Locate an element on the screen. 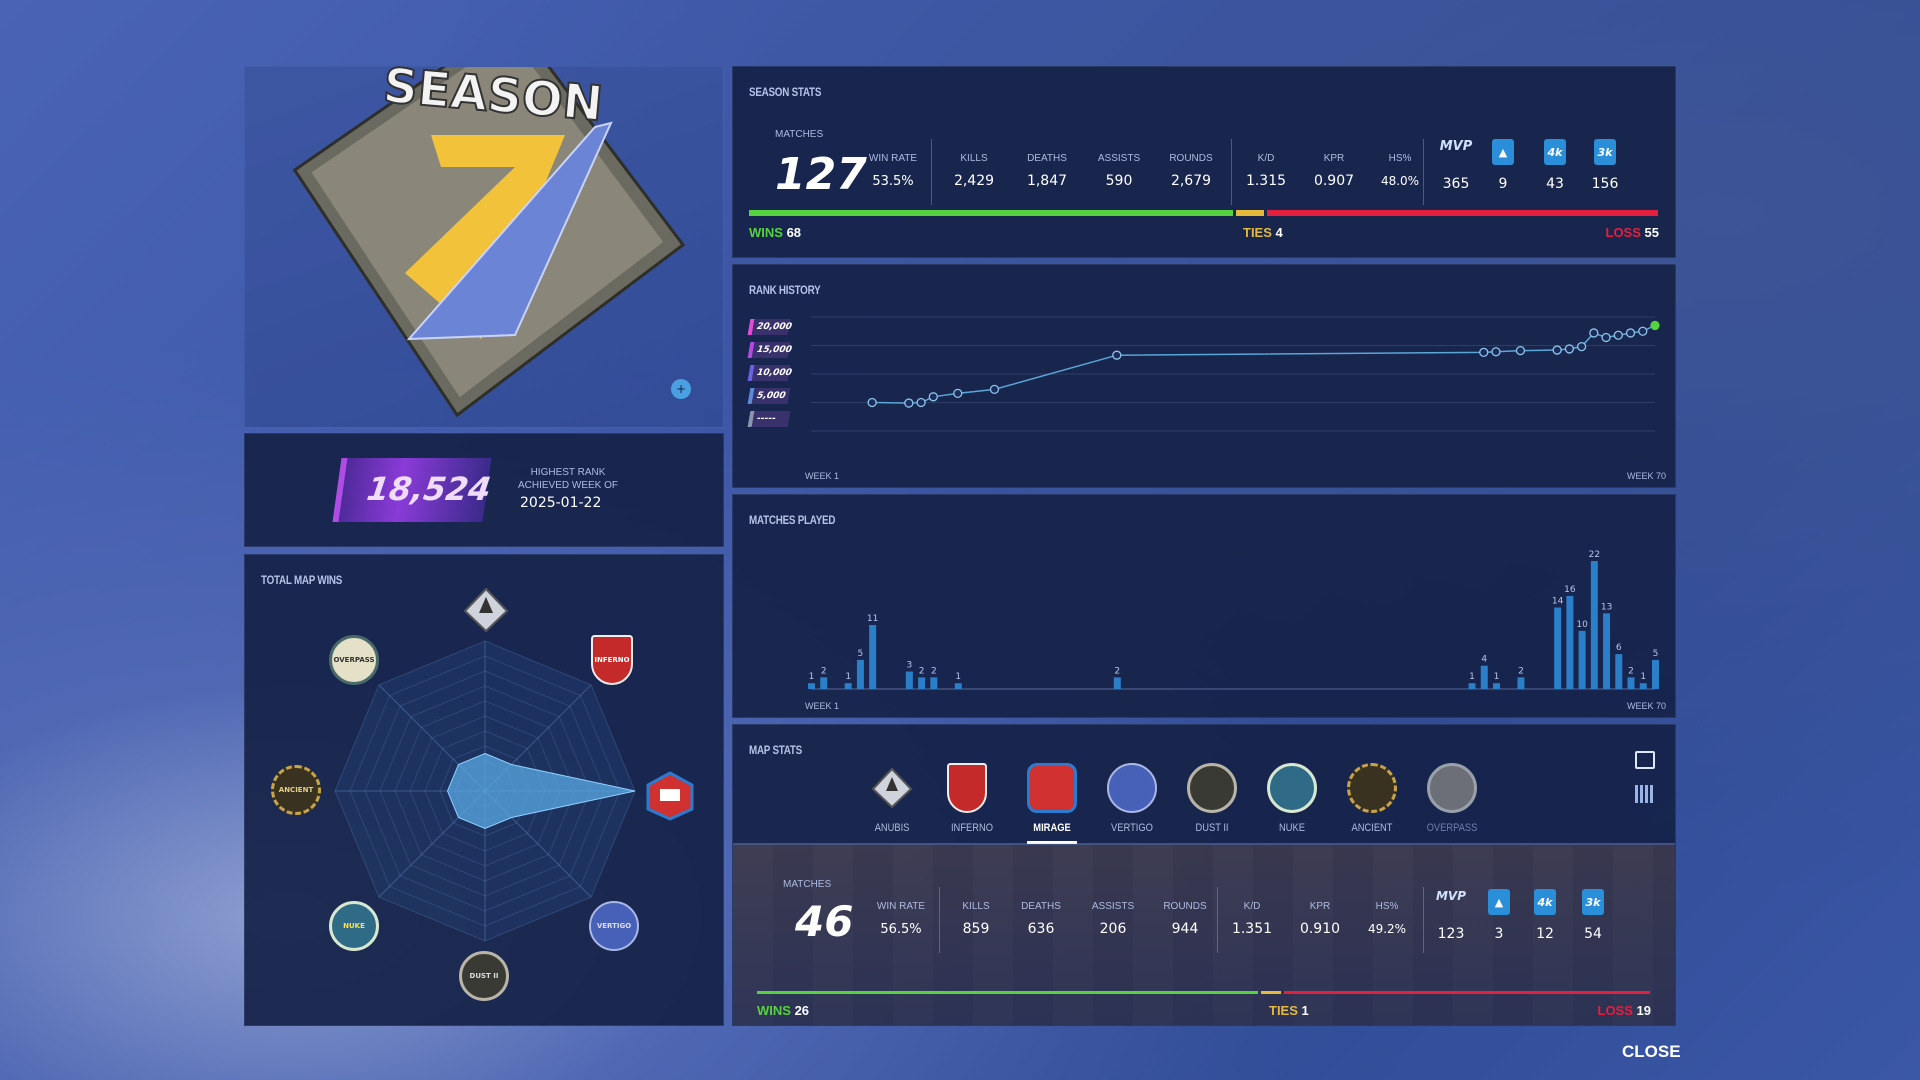 The image size is (1920, 1080). rank-value: 18,524 is located at coordinates (429, 489).